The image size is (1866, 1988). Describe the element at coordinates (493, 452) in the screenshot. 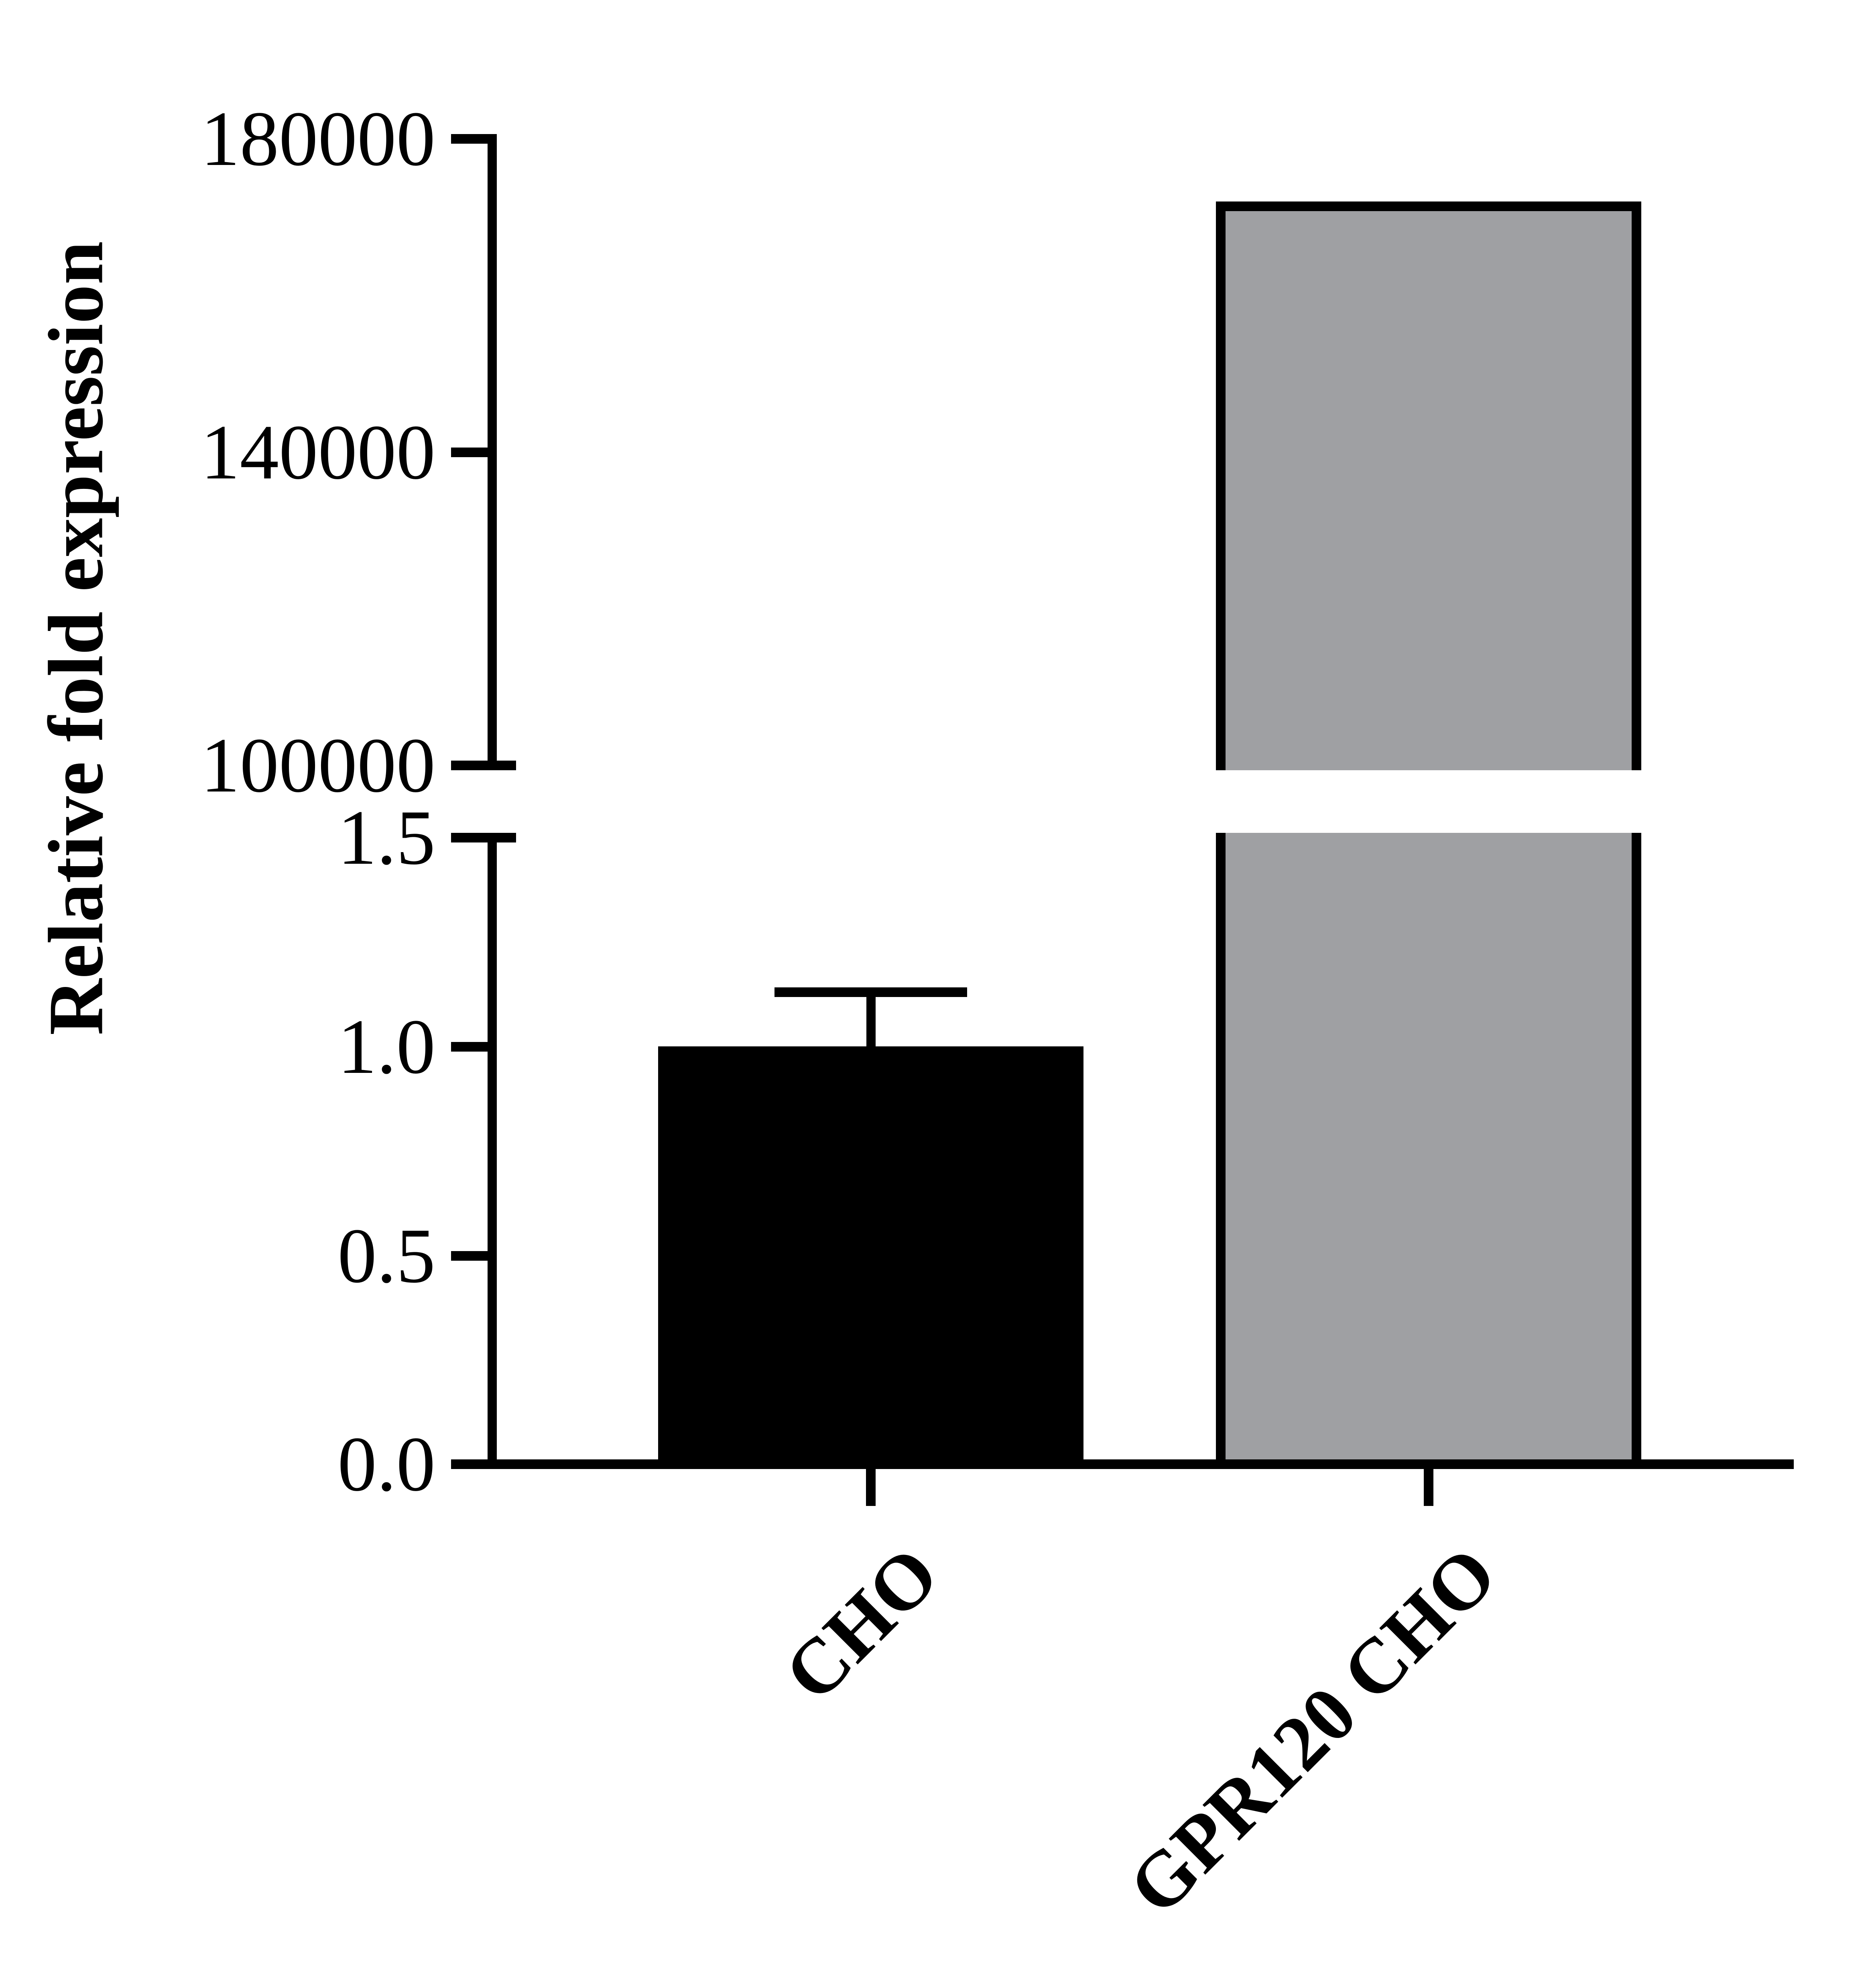

I see `y-axis-upper-segment` at that location.